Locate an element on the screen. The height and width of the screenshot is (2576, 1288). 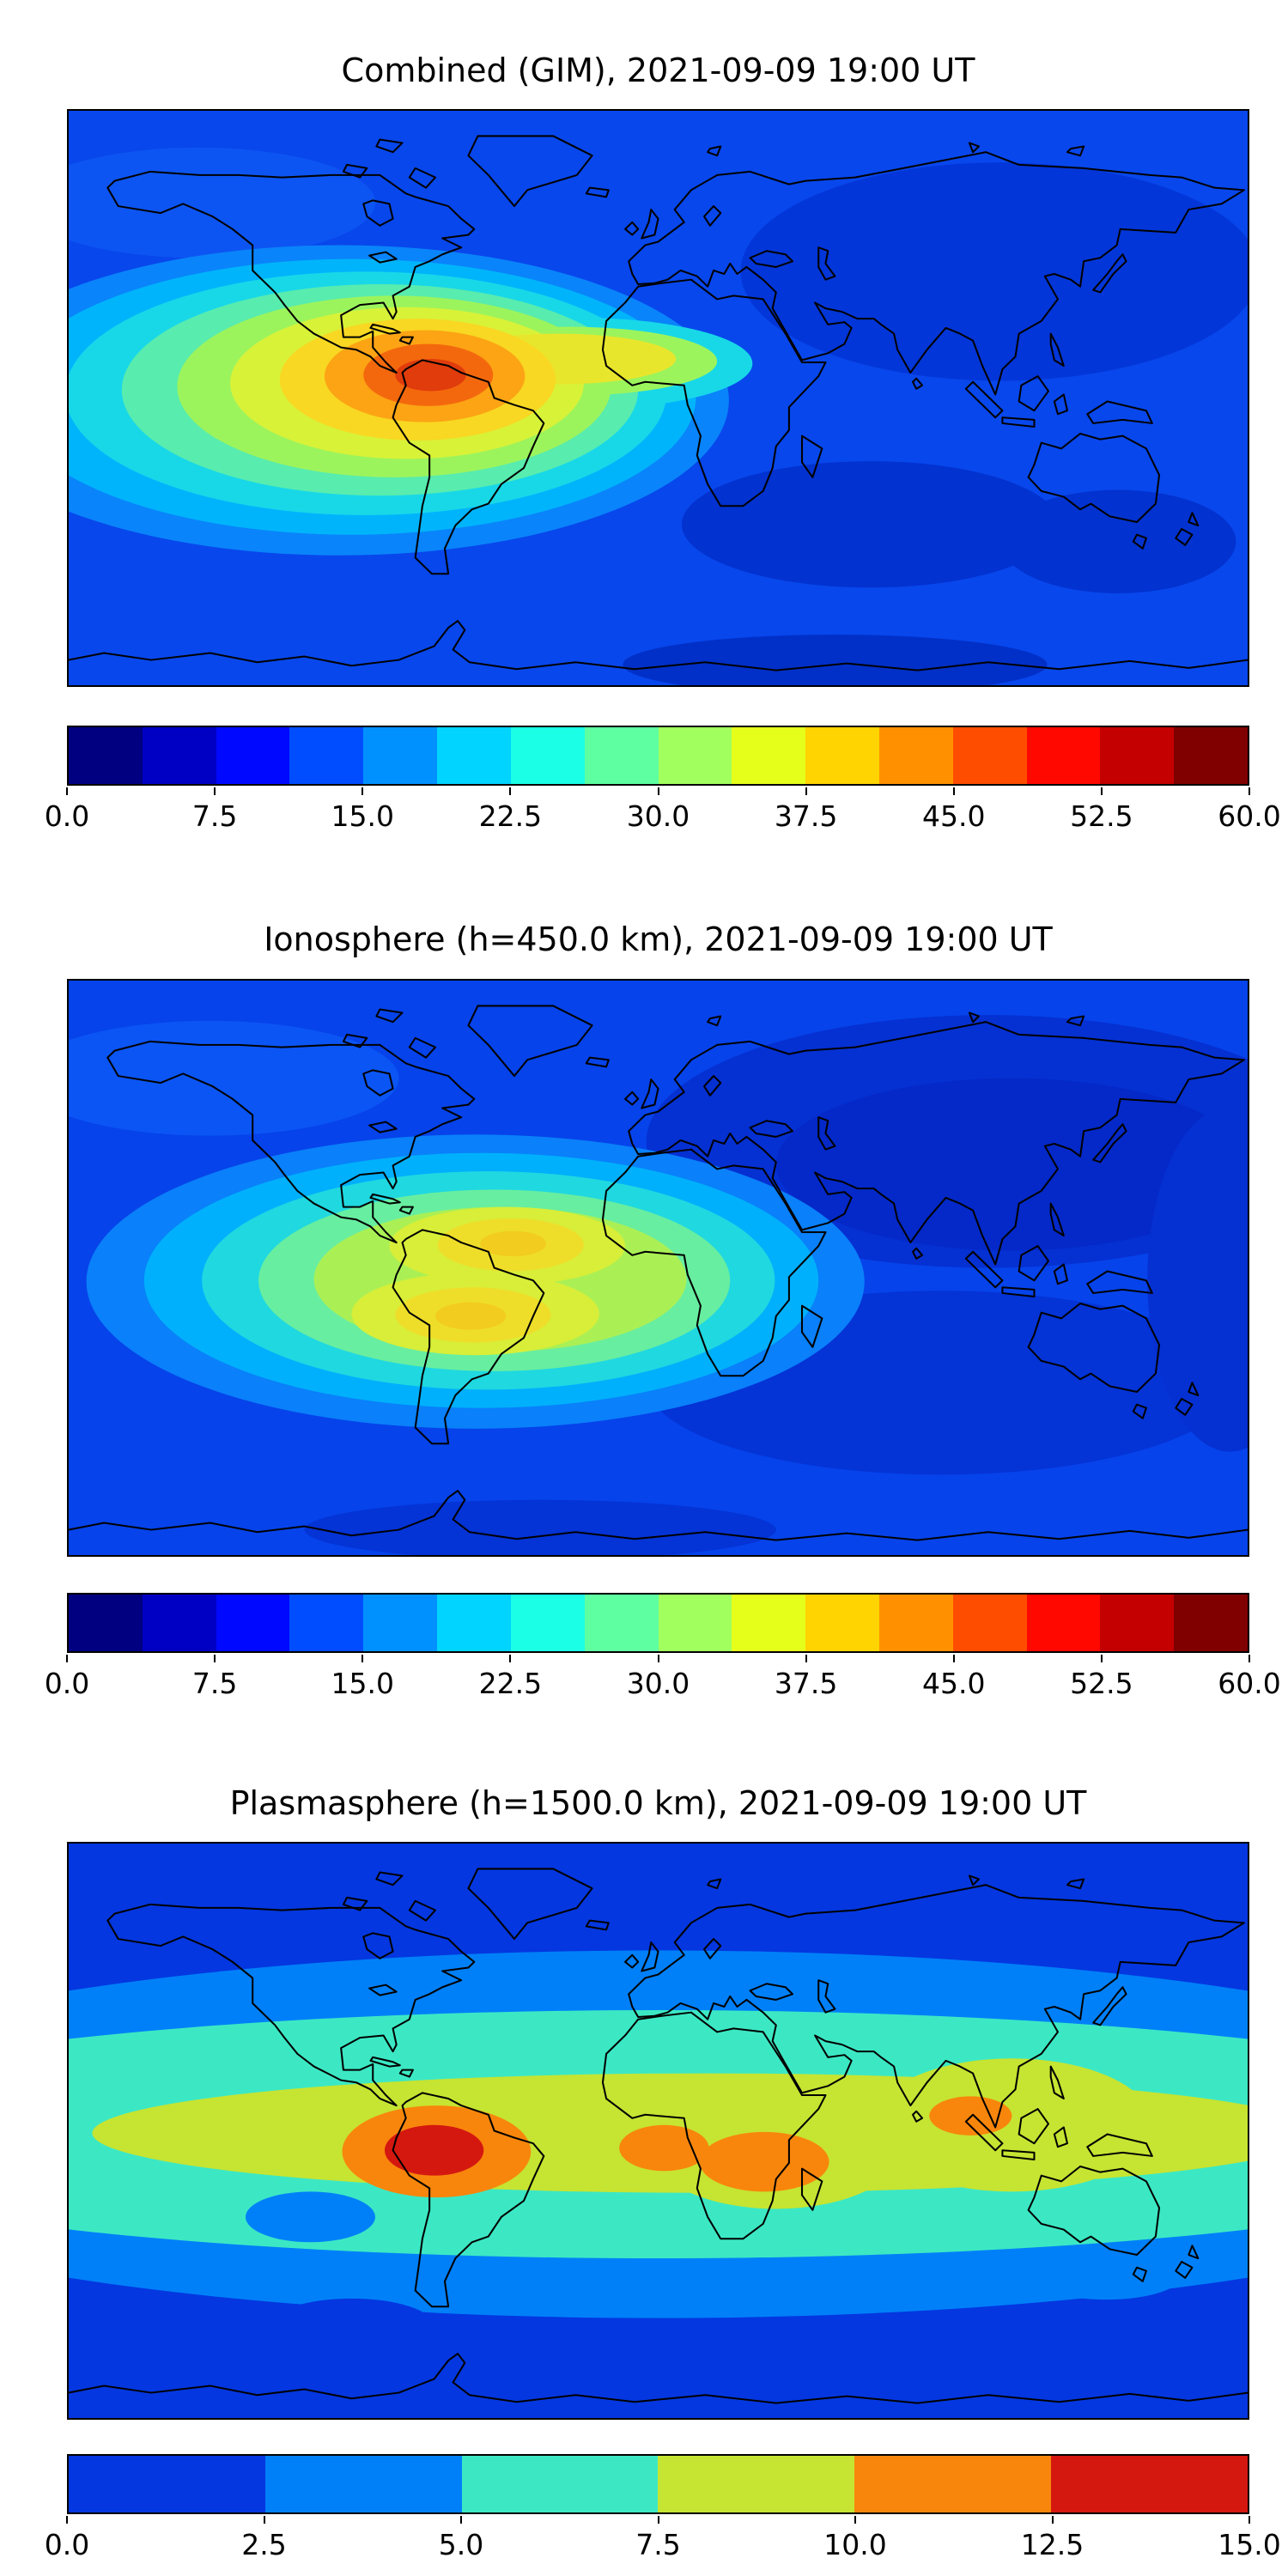
colorbar-labels-combined: 0.0 7.5 15.0 22.5 30.0 37.5 45.0 52.5 60.0 is located at coordinates (663, 810).